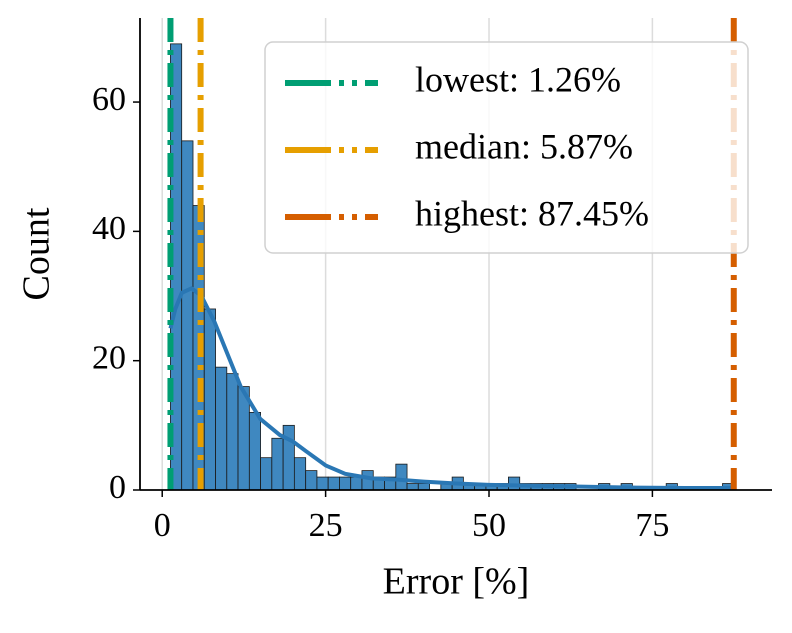 This screenshot has height=633, width=792. I want to click on y-tick-label: 20, so click(109, 357).